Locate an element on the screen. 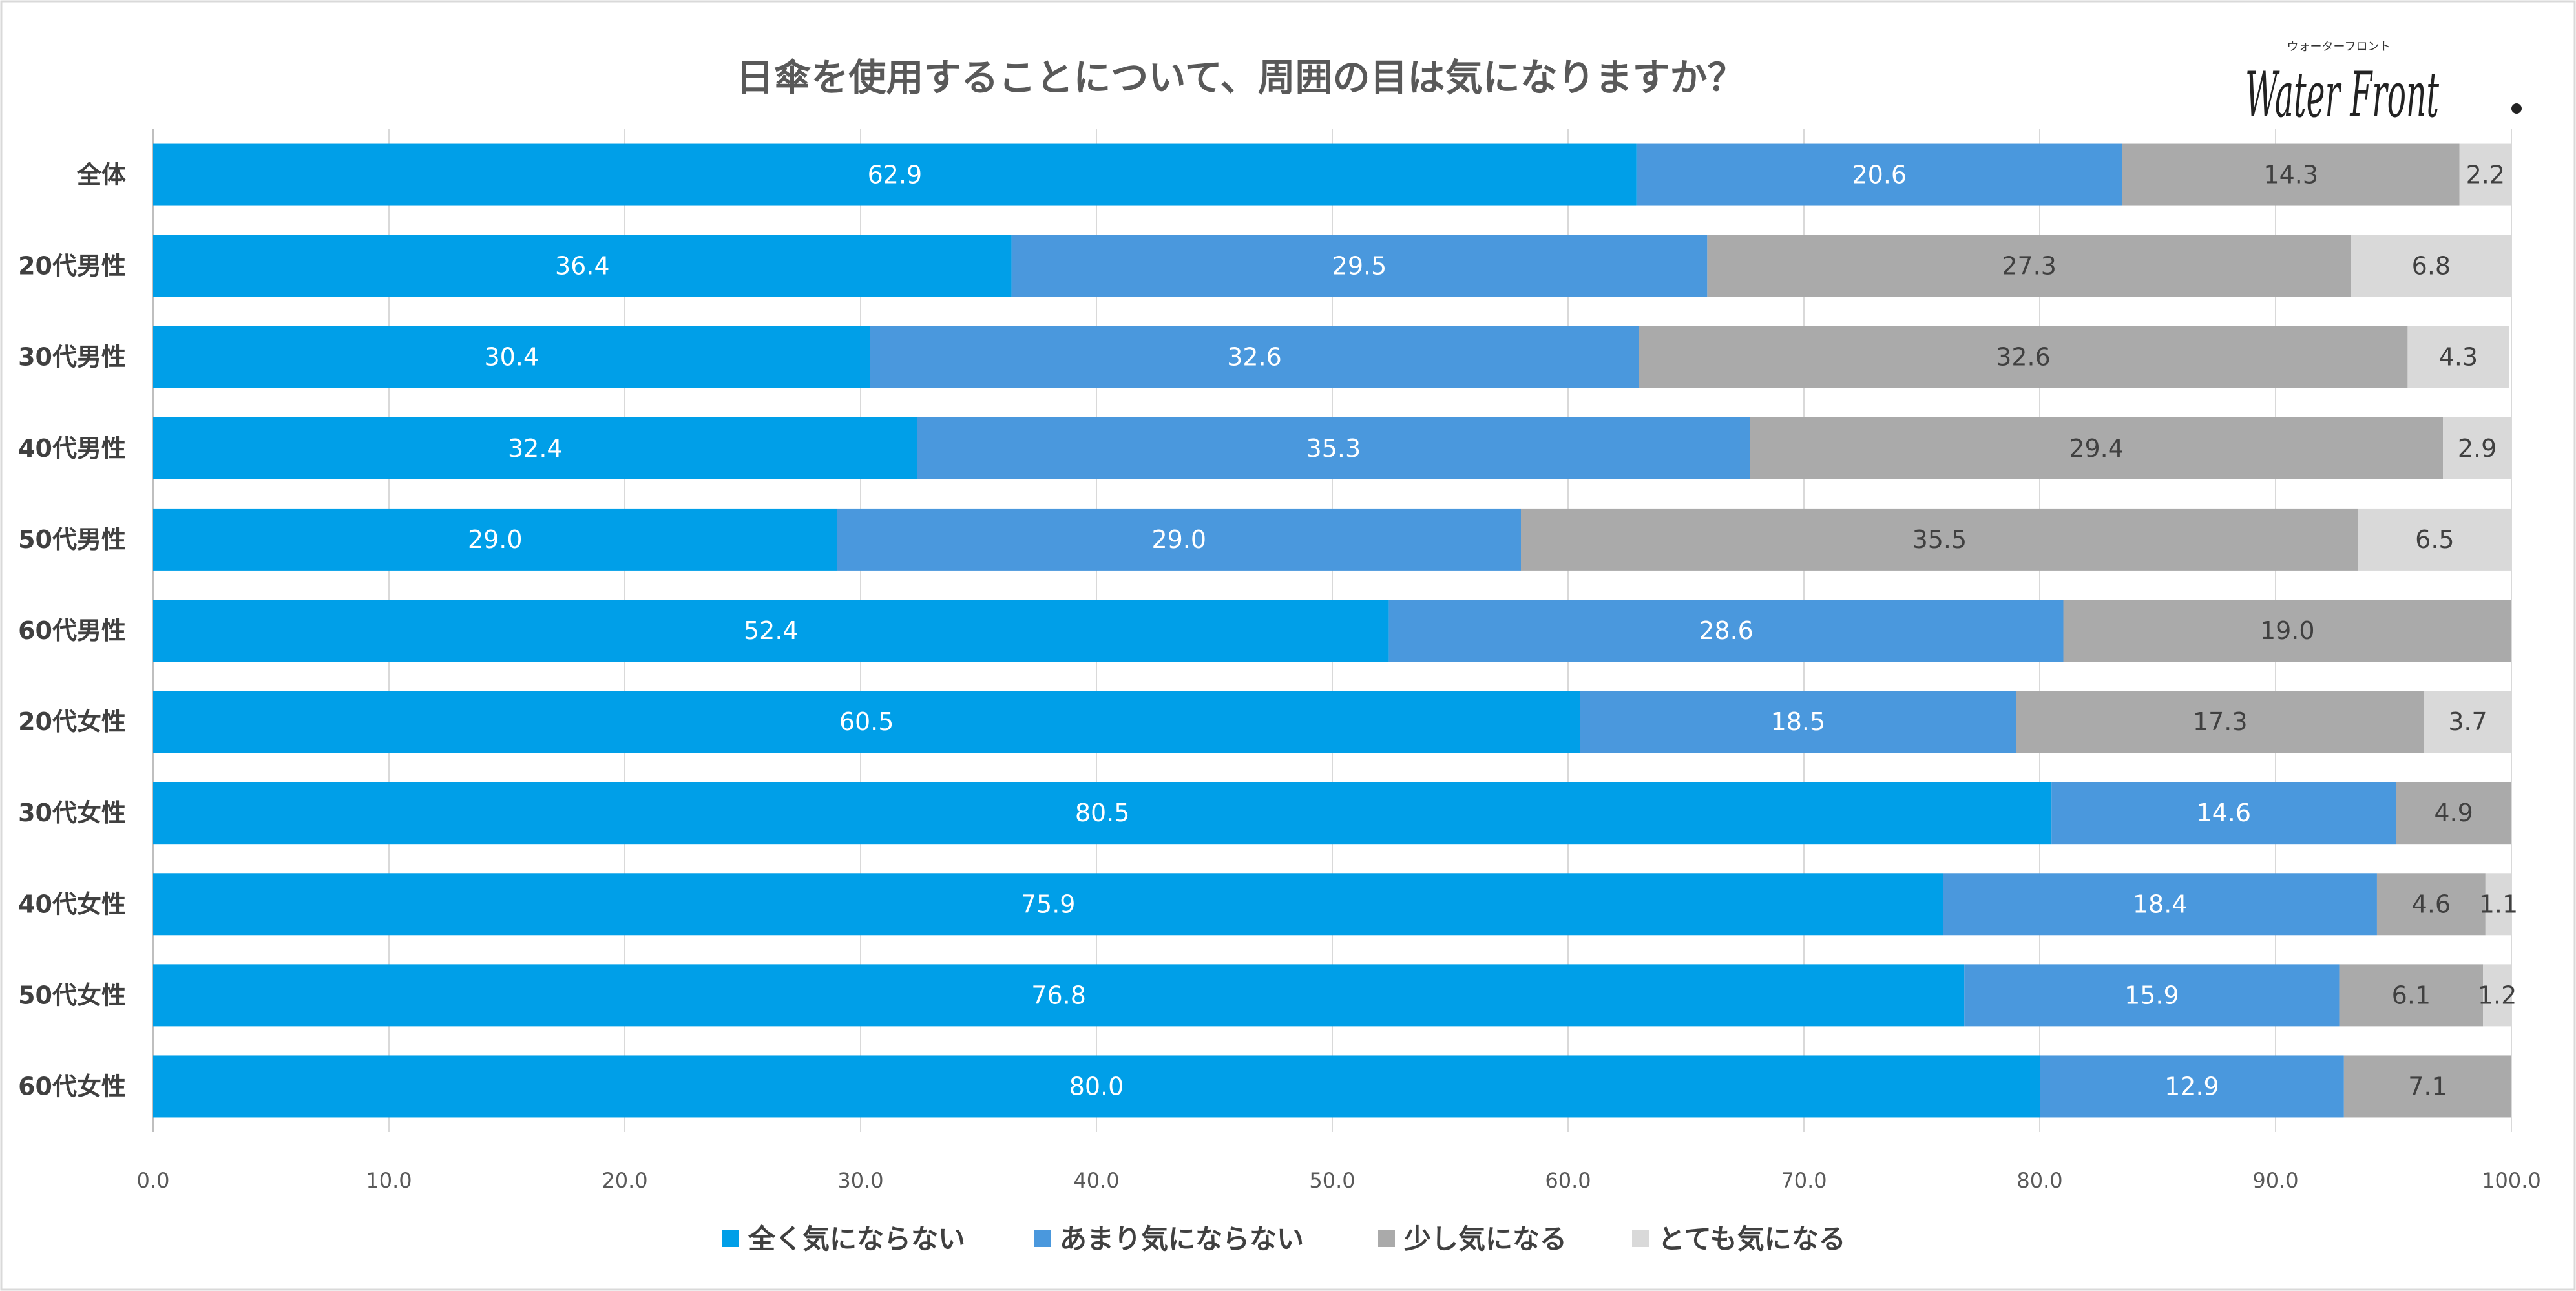  category-label: 50代女性 is located at coordinates (72, 995).